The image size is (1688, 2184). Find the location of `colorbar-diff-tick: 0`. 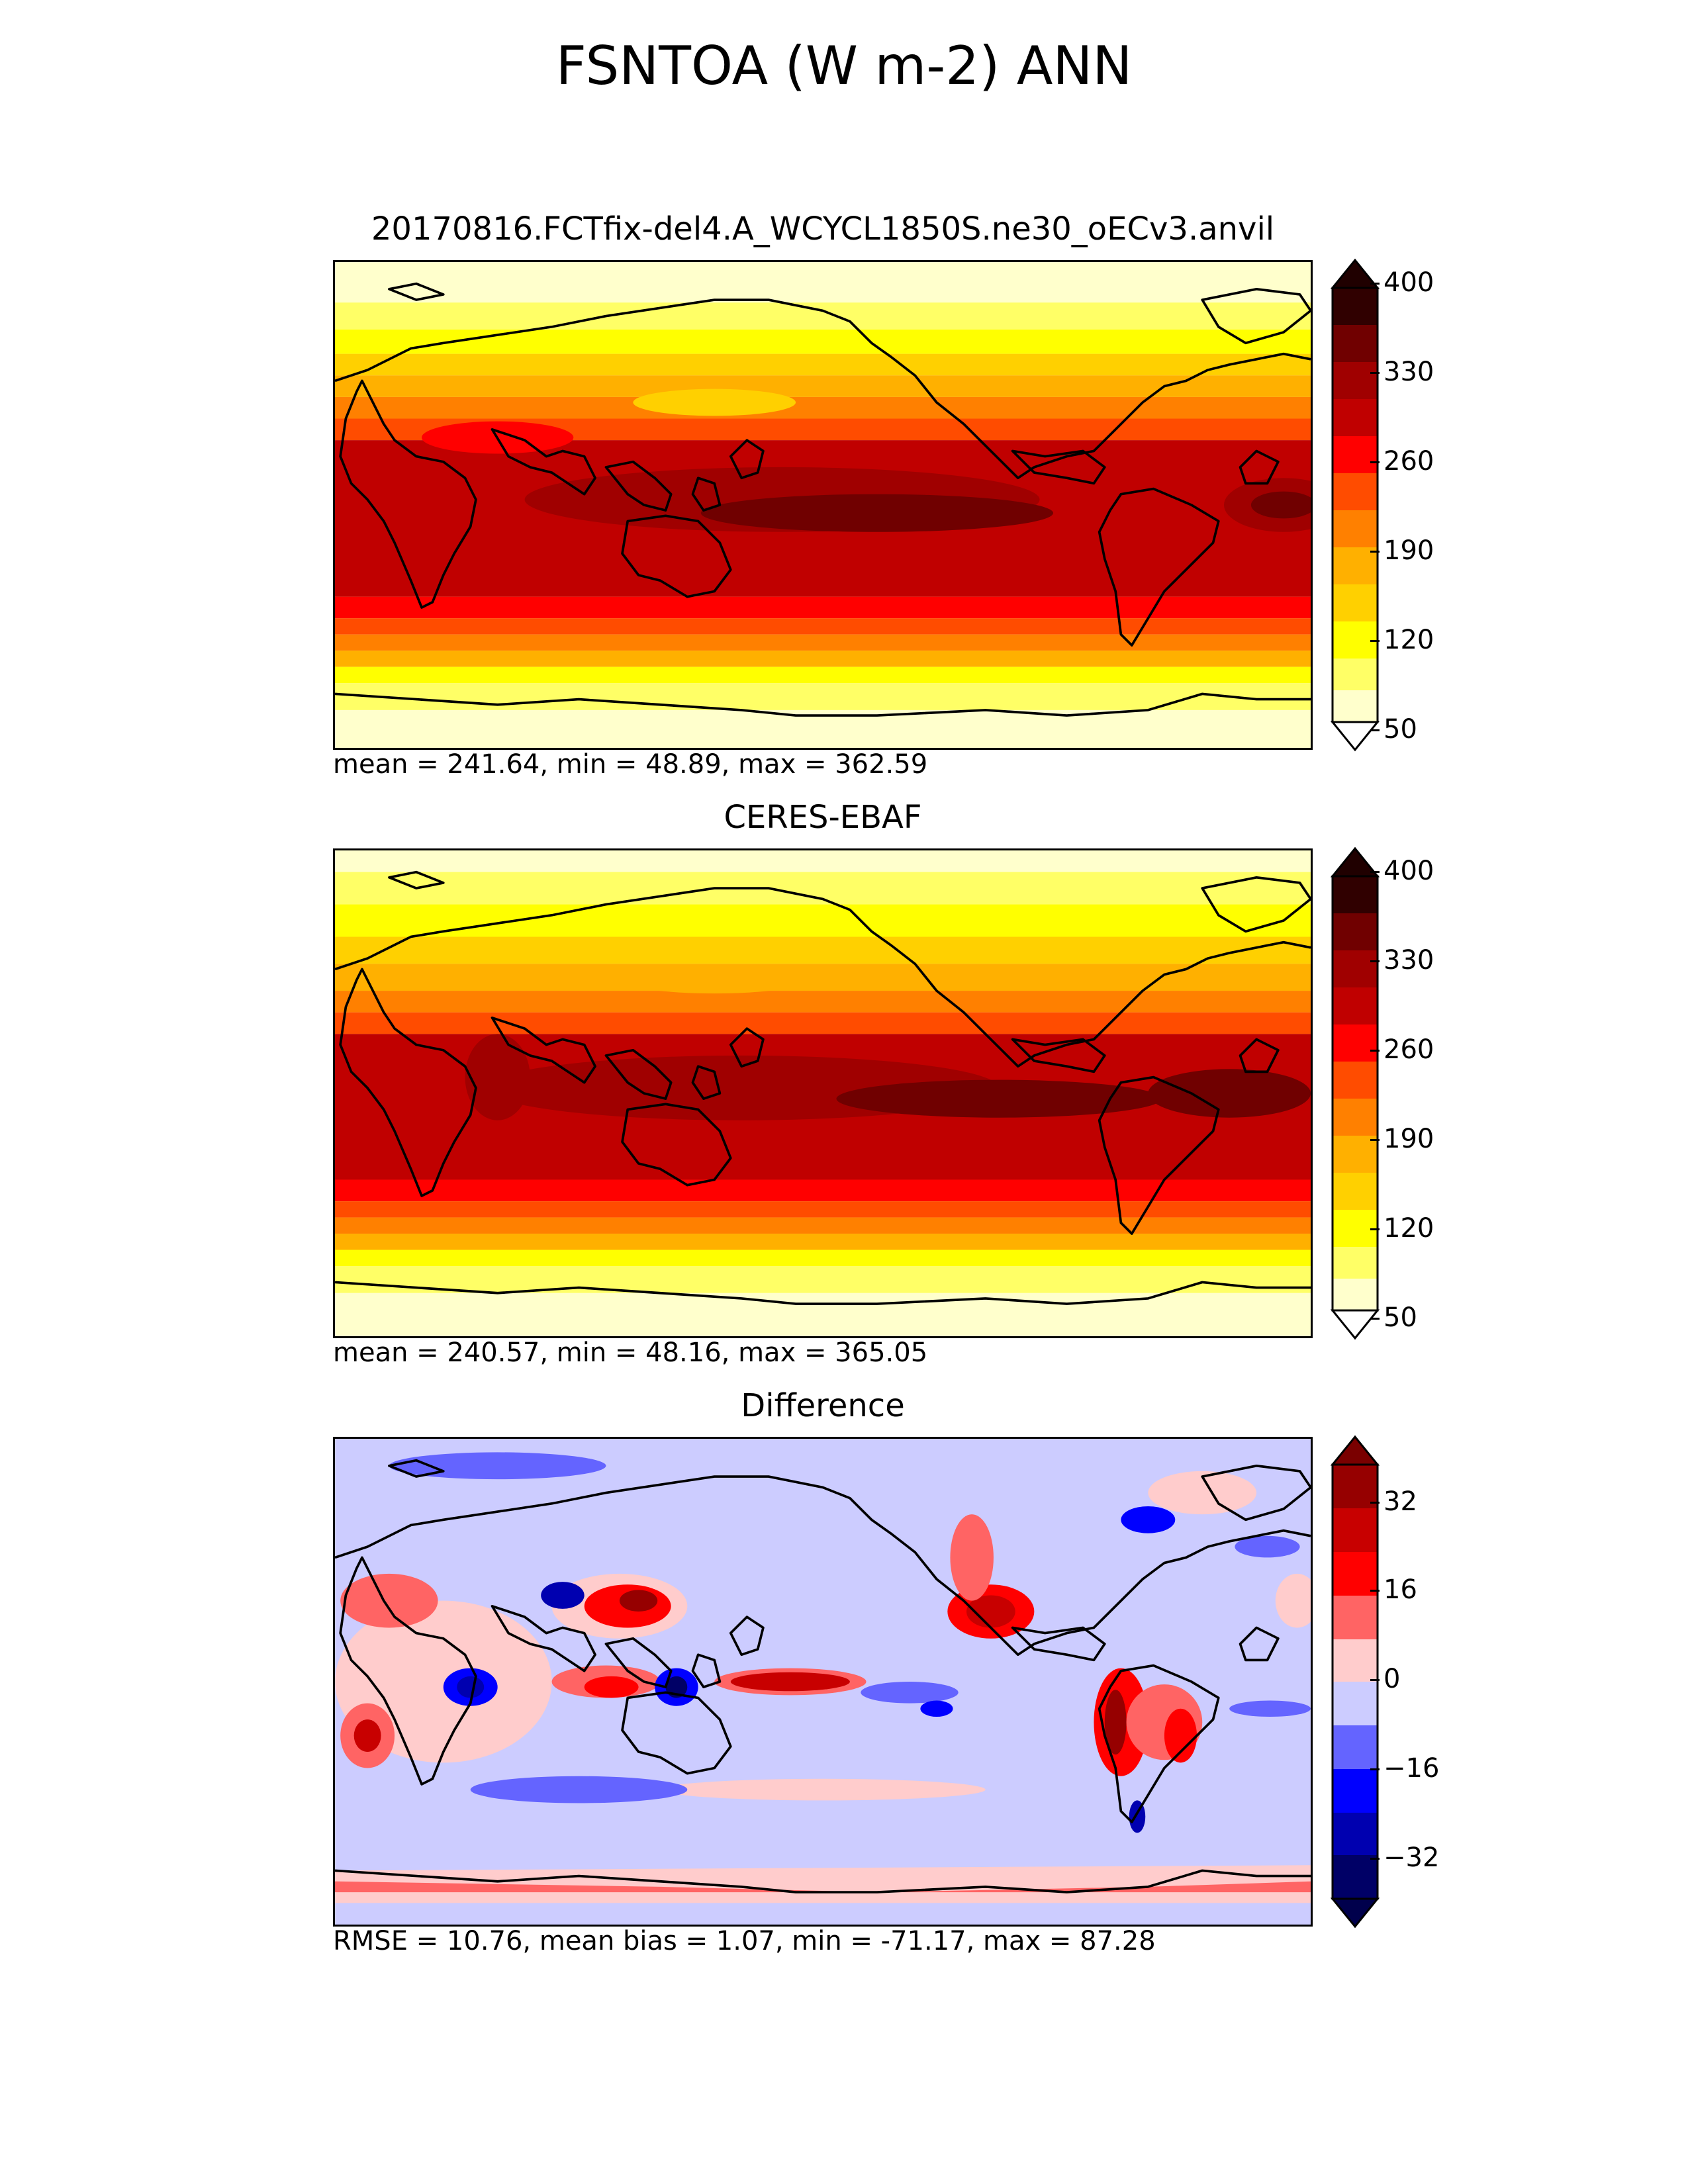

colorbar-diff-tick: 0 is located at coordinates (1385, 1679).